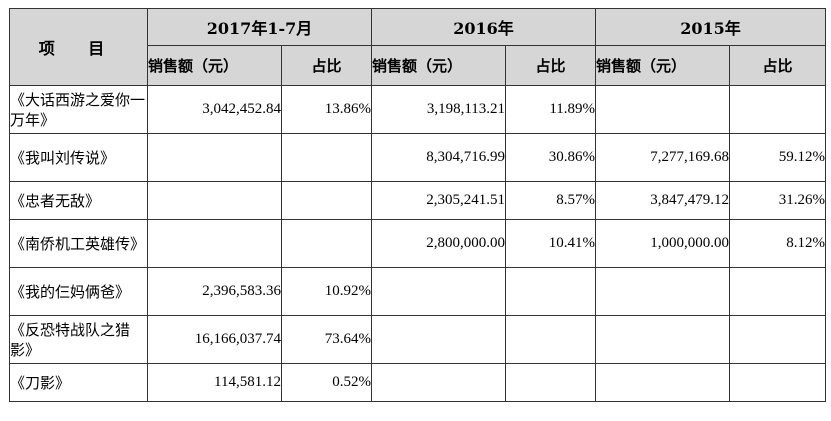  Describe the element at coordinates (711, 27) in the screenshot. I see `period-header-2015: 2015年` at that location.